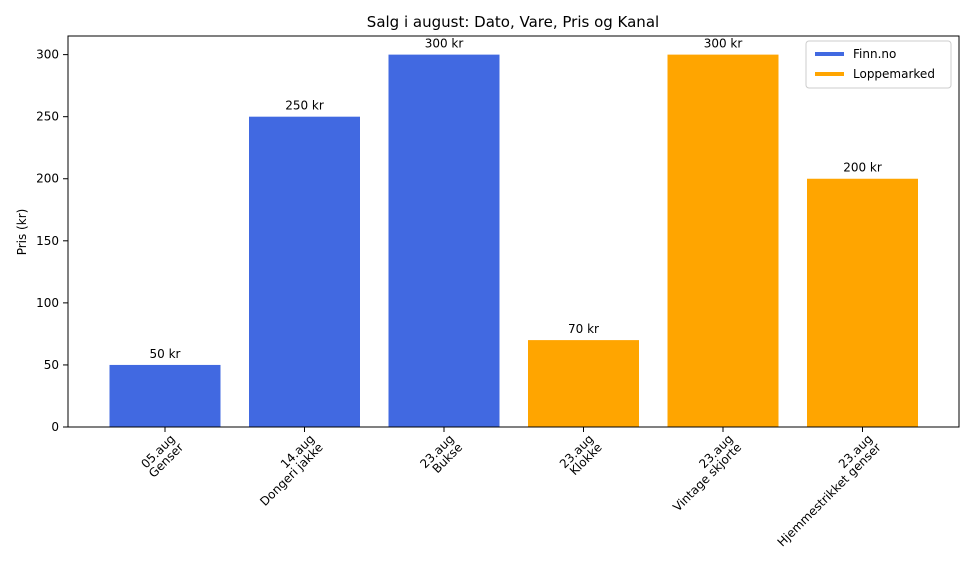 This screenshot has height=584, width=973. Describe the element at coordinates (862, 168) in the screenshot. I see `bar-value-label-5: 200 kr` at that location.